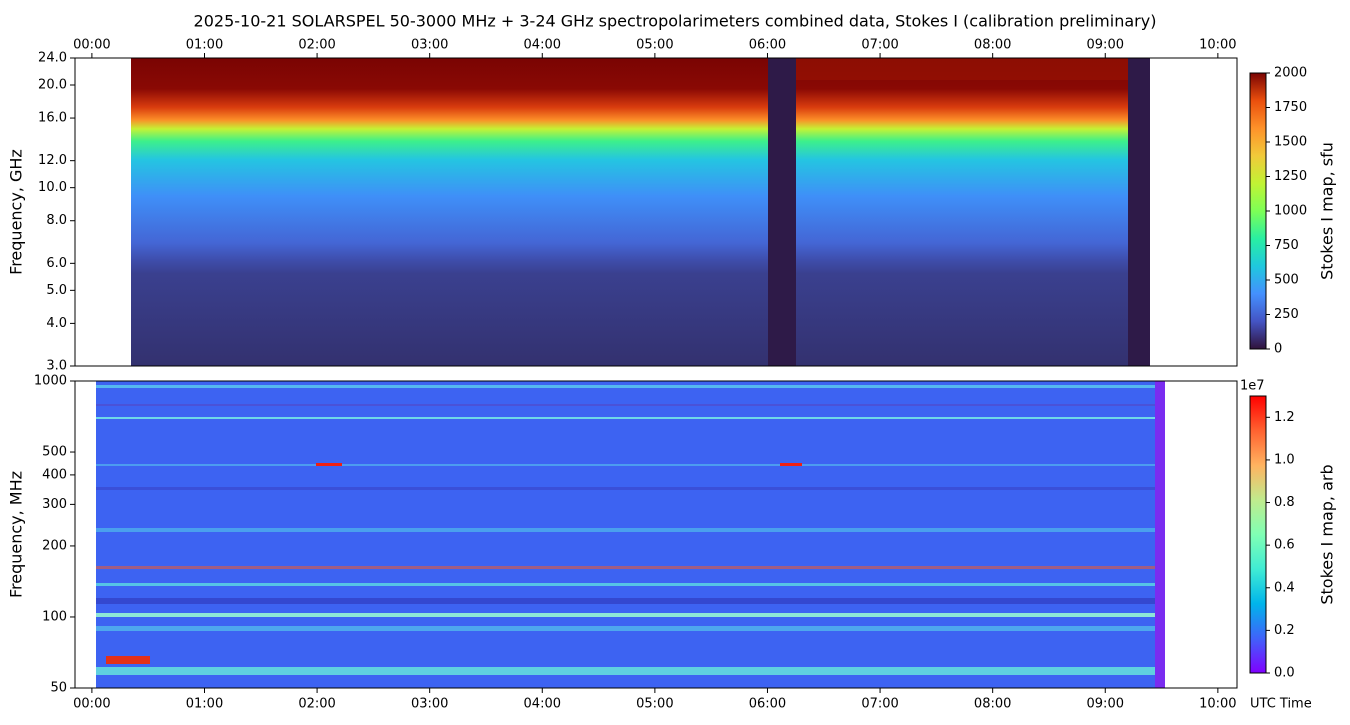 The image size is (1350, 725). What do you see at coordinates (50, 381) in the screenshot?
I see `y-tick-label: 1000` at bounding box center [50, 381].